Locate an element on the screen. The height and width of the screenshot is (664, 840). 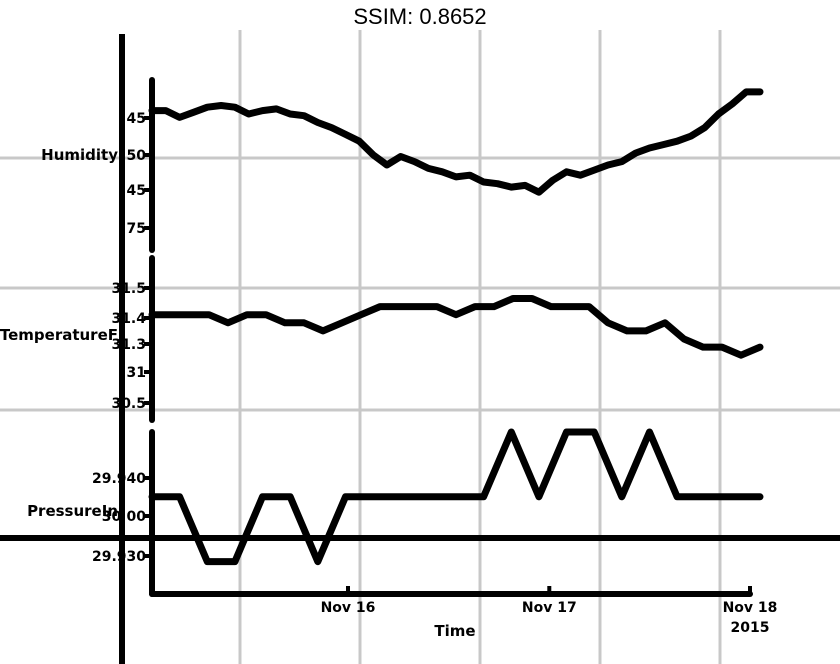
ytick-label-pressure-1: 30.00 is located at coordinates (124, 517).